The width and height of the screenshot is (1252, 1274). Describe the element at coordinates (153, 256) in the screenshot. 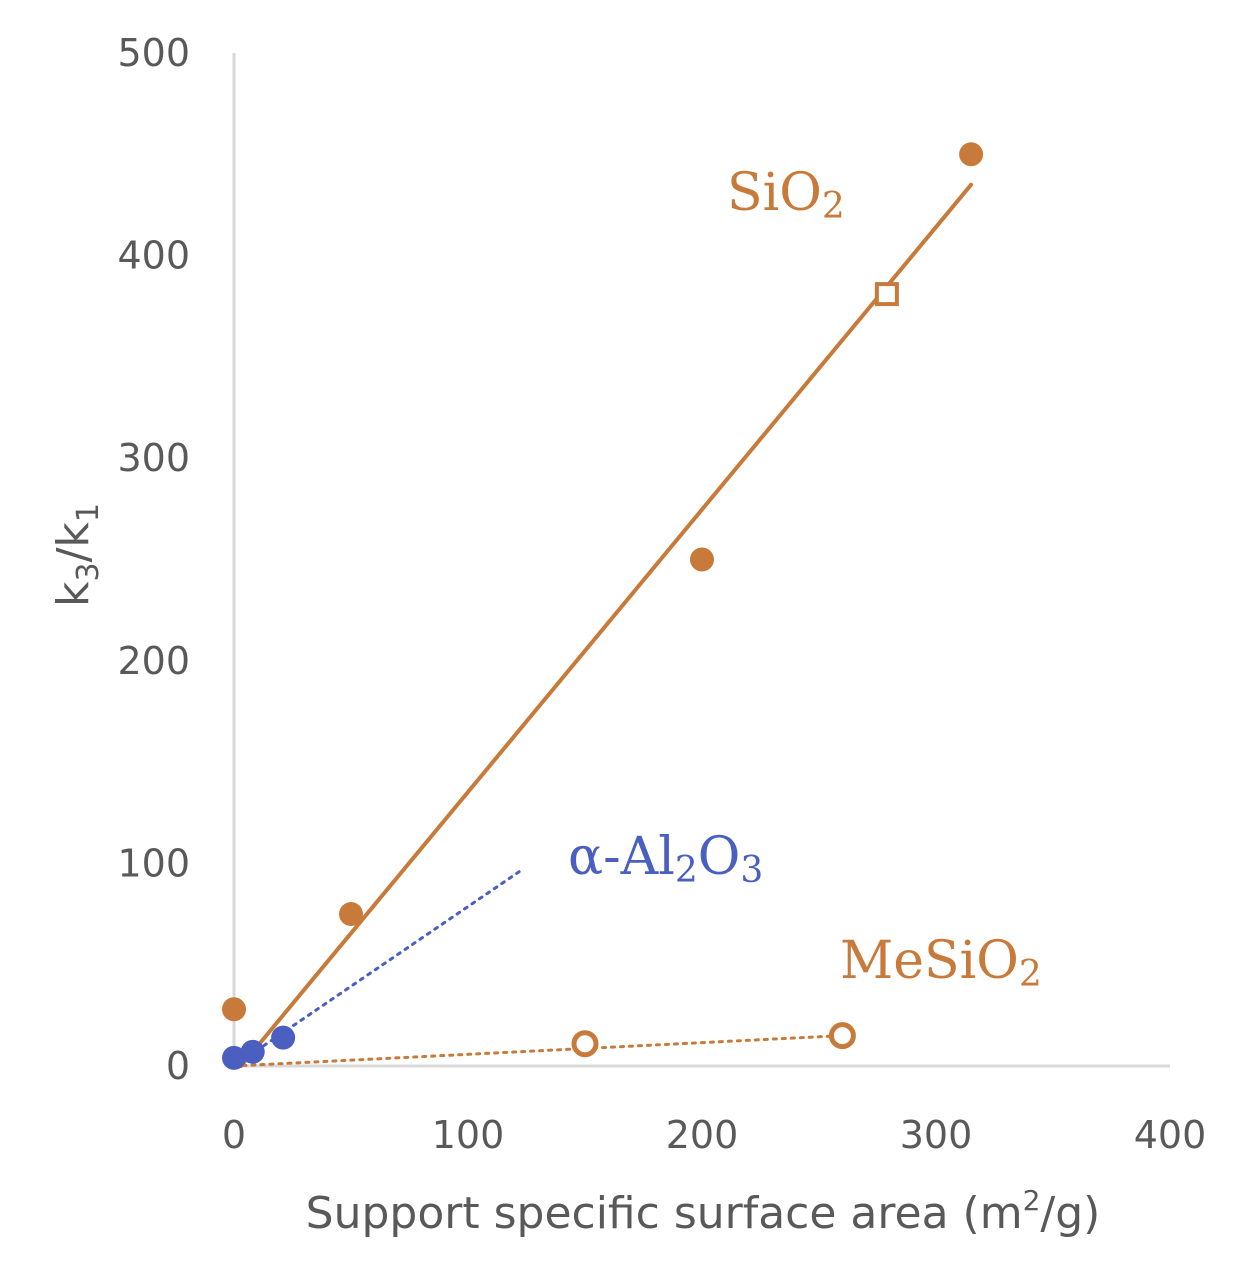

I see `y-tick-label: 400` at that location.